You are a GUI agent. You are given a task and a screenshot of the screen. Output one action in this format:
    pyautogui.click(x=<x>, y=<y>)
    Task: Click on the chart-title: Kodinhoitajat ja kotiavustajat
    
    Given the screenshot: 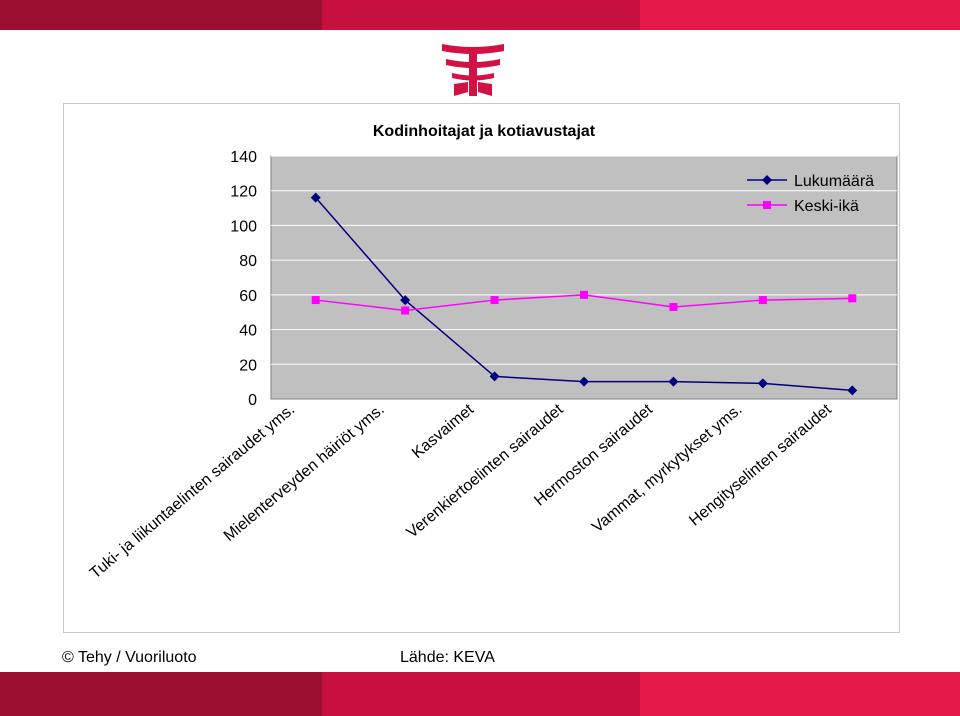 What is the action you would take?
    pyautogui.click(x=484, y=131)
    